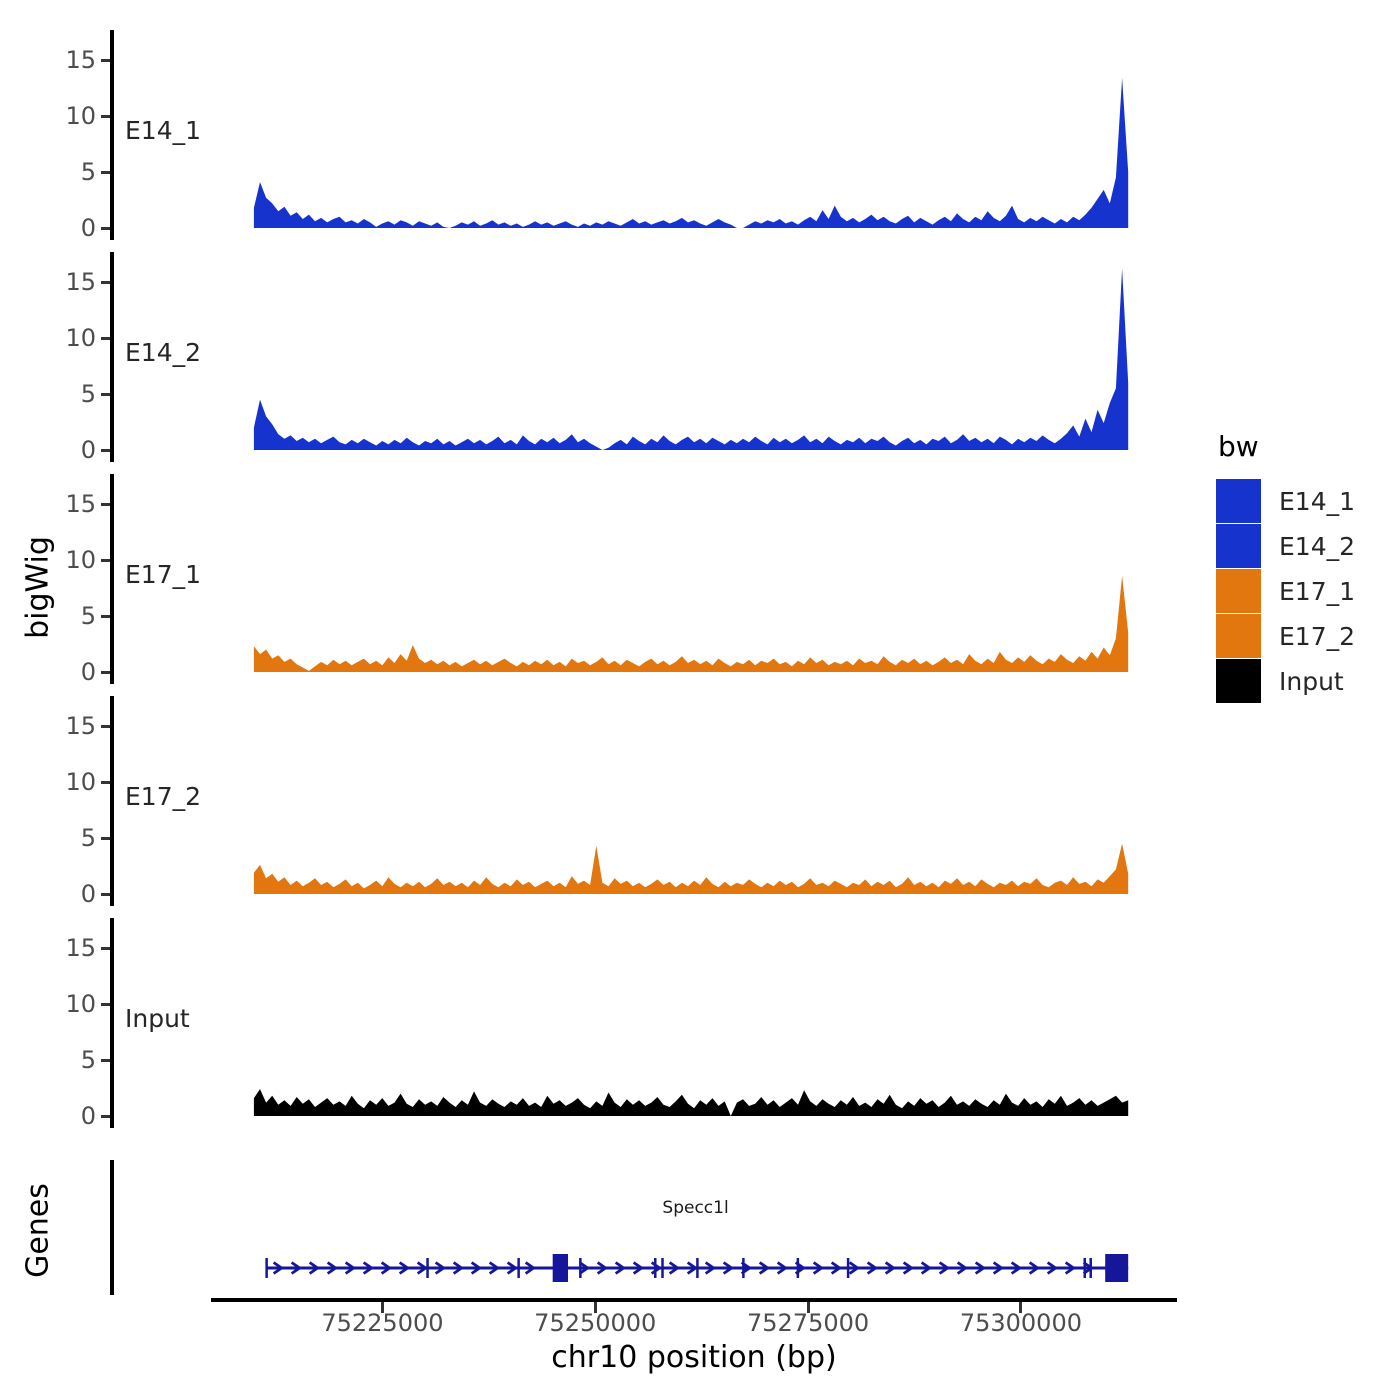  I want to click on legend-entry-E17_2: E17_2, so click(1285, 636).